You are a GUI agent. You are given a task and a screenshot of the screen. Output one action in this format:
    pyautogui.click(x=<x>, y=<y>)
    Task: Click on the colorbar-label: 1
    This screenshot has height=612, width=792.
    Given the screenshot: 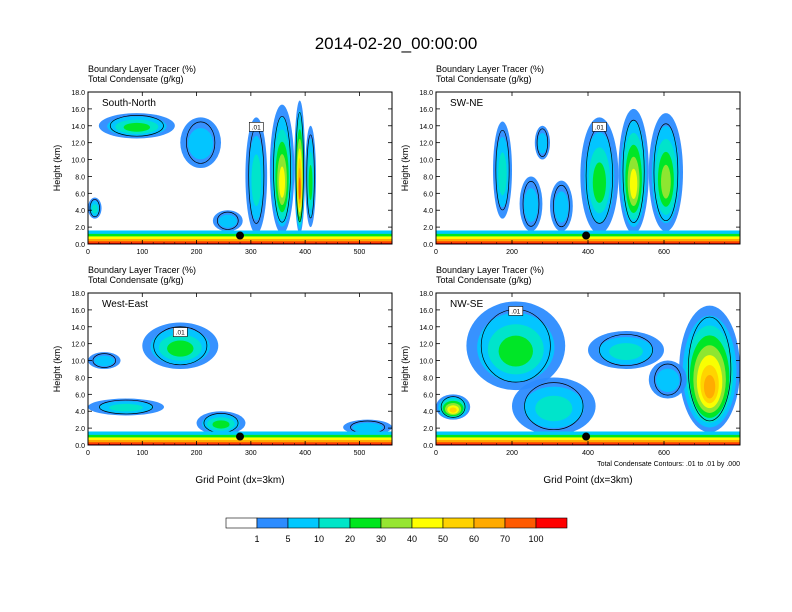 What is the action you would take?
    pyautogui.click(x=256, y=539)
    